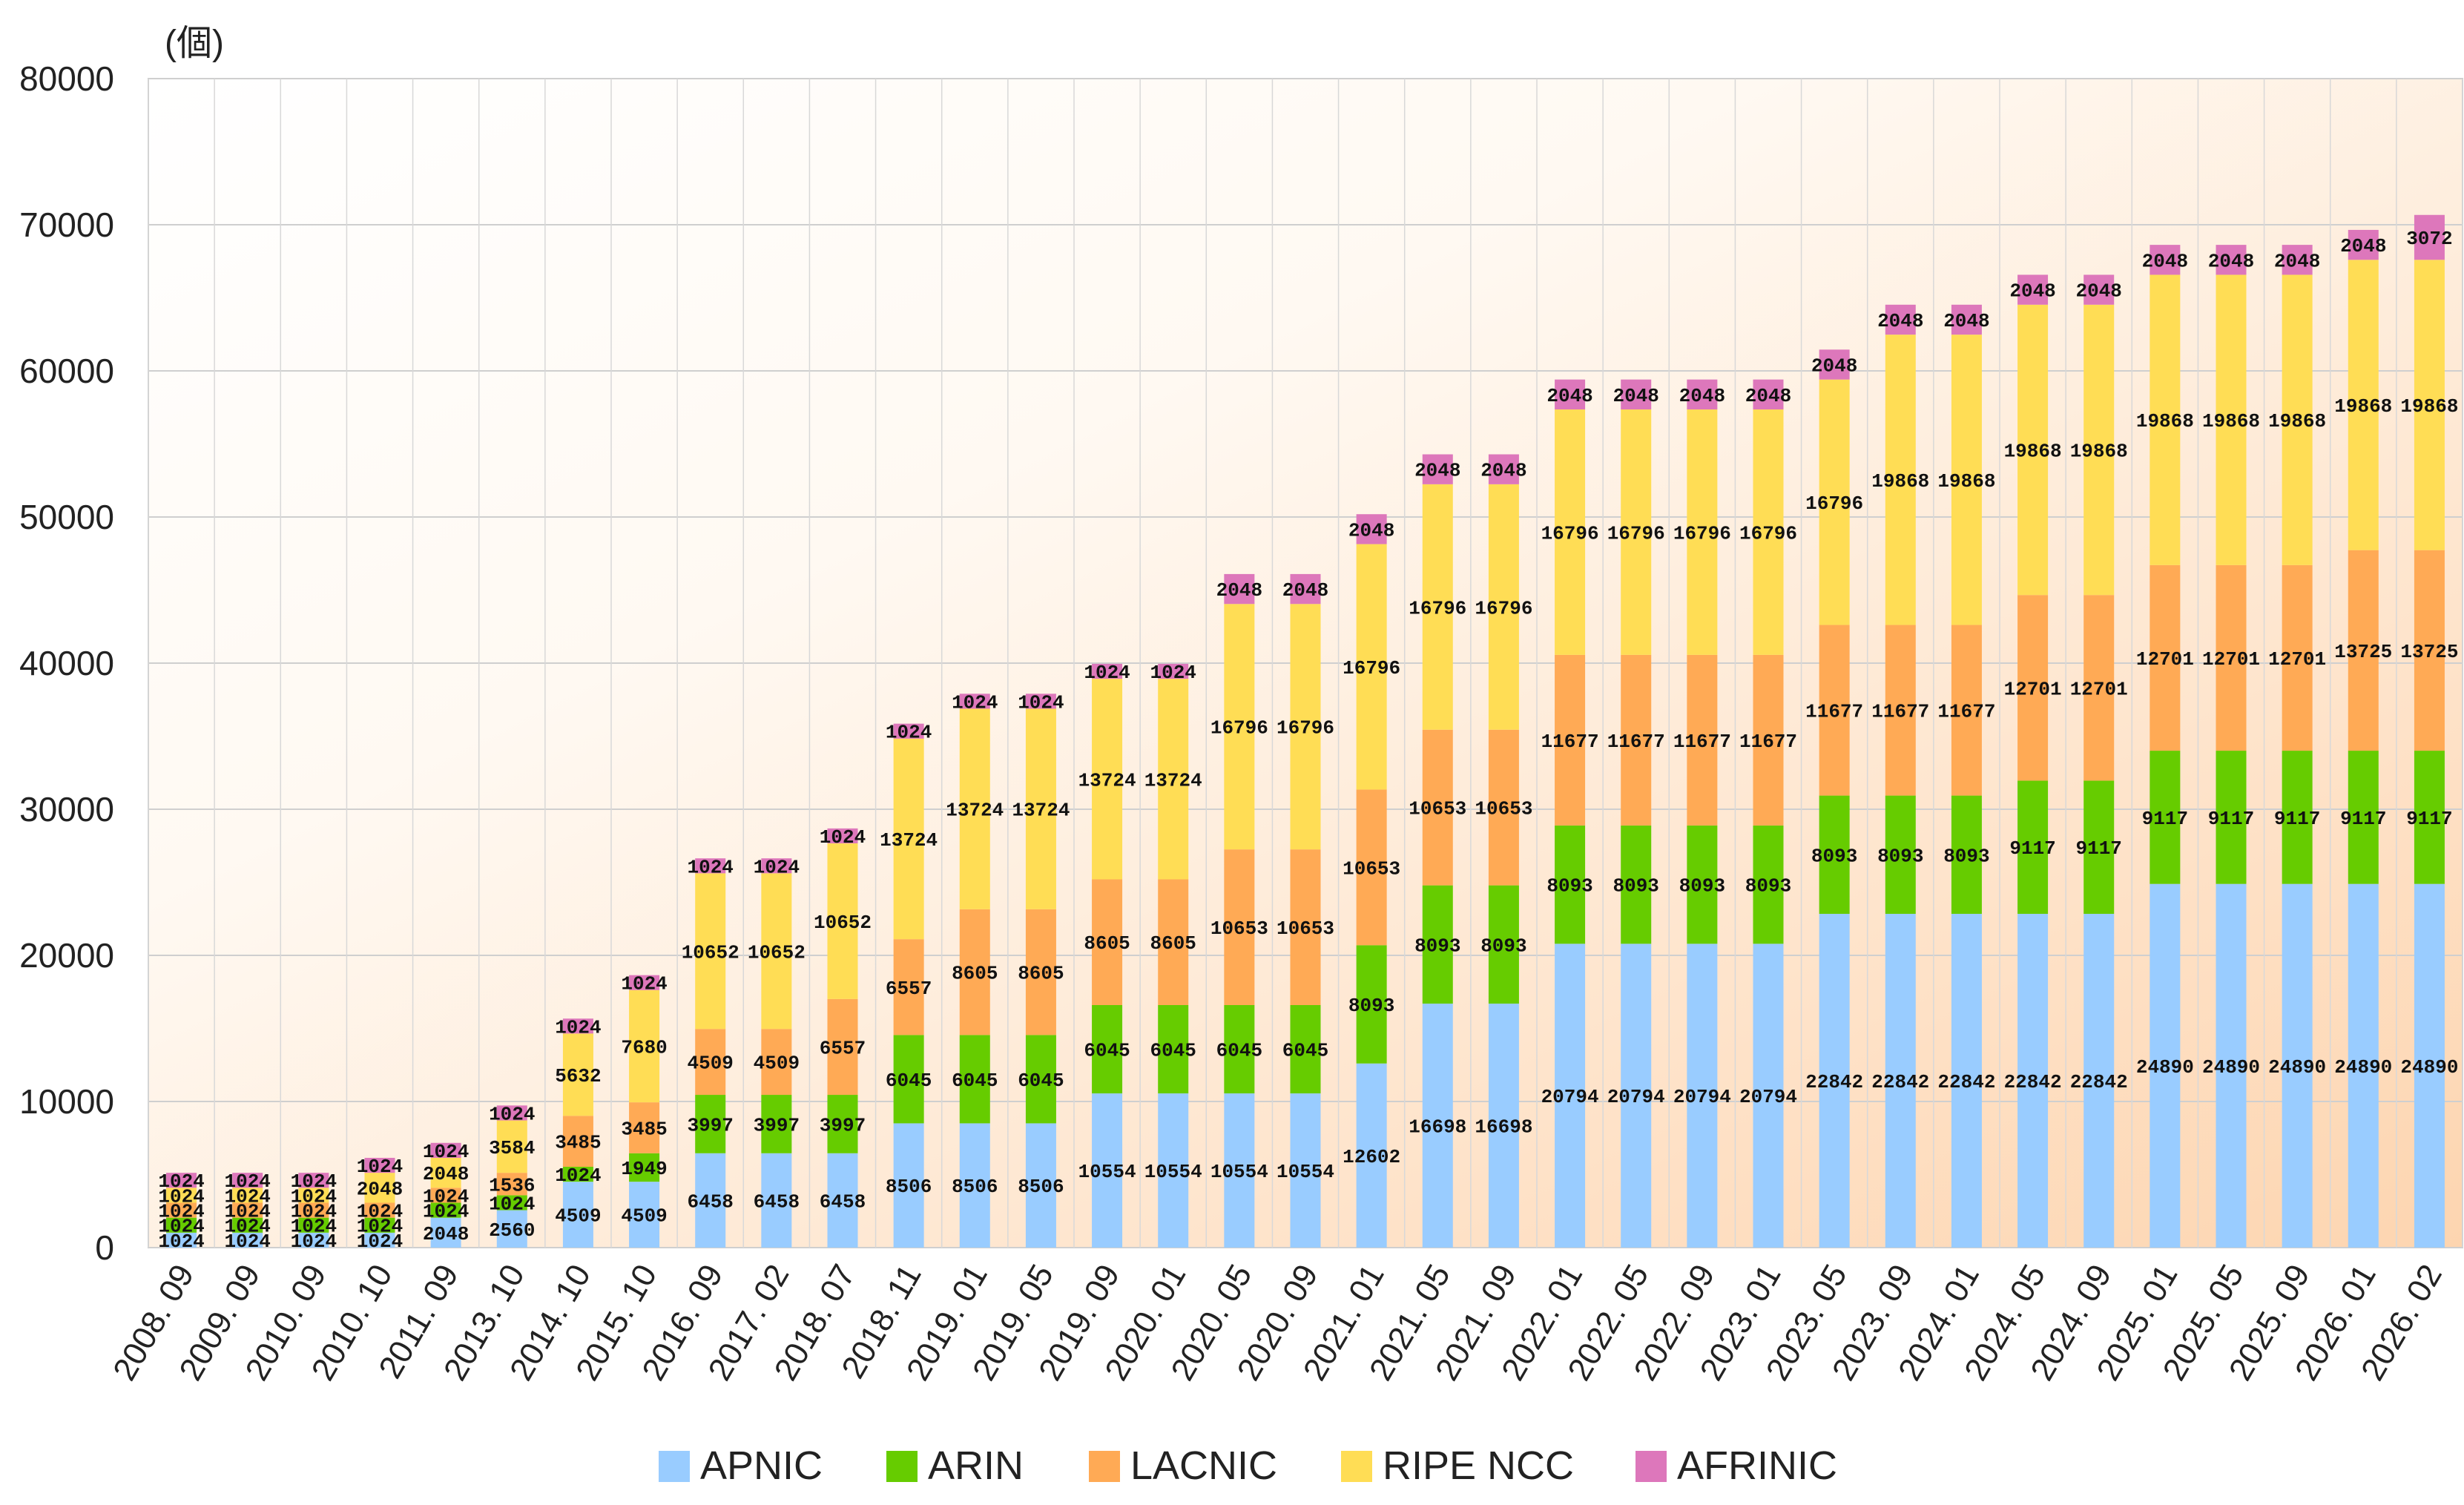 The width and height of the screenshot is (2464, 1505). What do you see at coordinates (2033, 1082) in the screenshot?
I see `data-label: 22842` at bounding box center [2033, 1082].